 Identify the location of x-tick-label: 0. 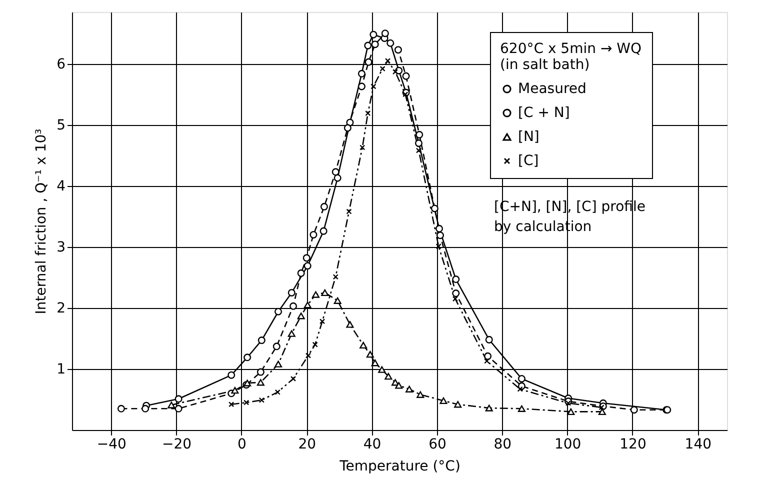
(241, 444).